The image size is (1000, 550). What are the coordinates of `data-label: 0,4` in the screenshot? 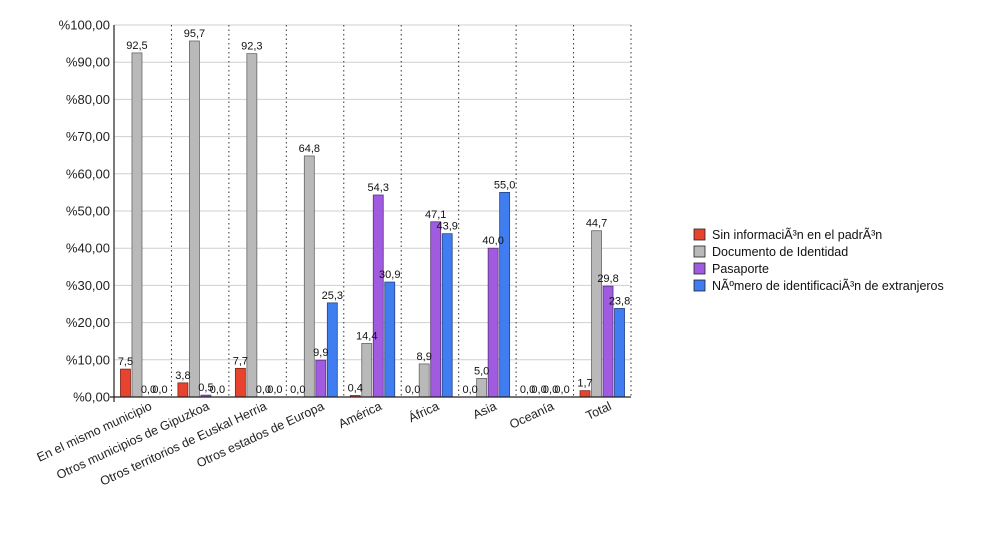 It's located at (355, 389).